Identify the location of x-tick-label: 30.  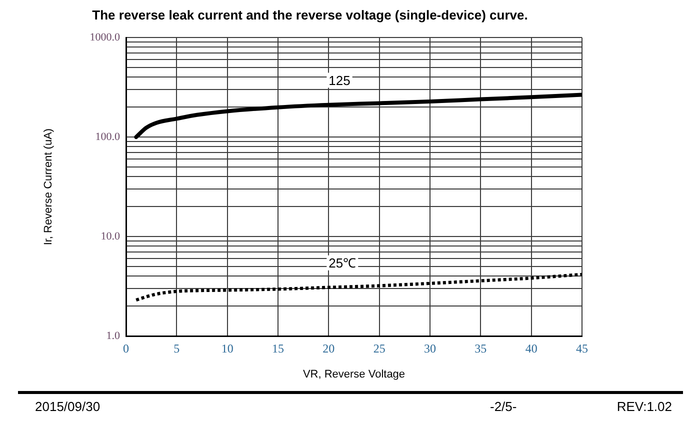
(430, 348).